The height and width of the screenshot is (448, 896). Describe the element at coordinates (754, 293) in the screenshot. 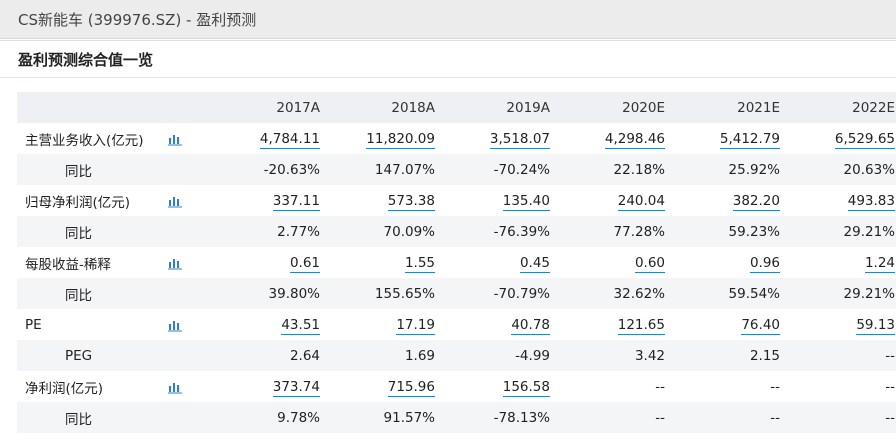

I see `table-cell: 59.54%` at that location.